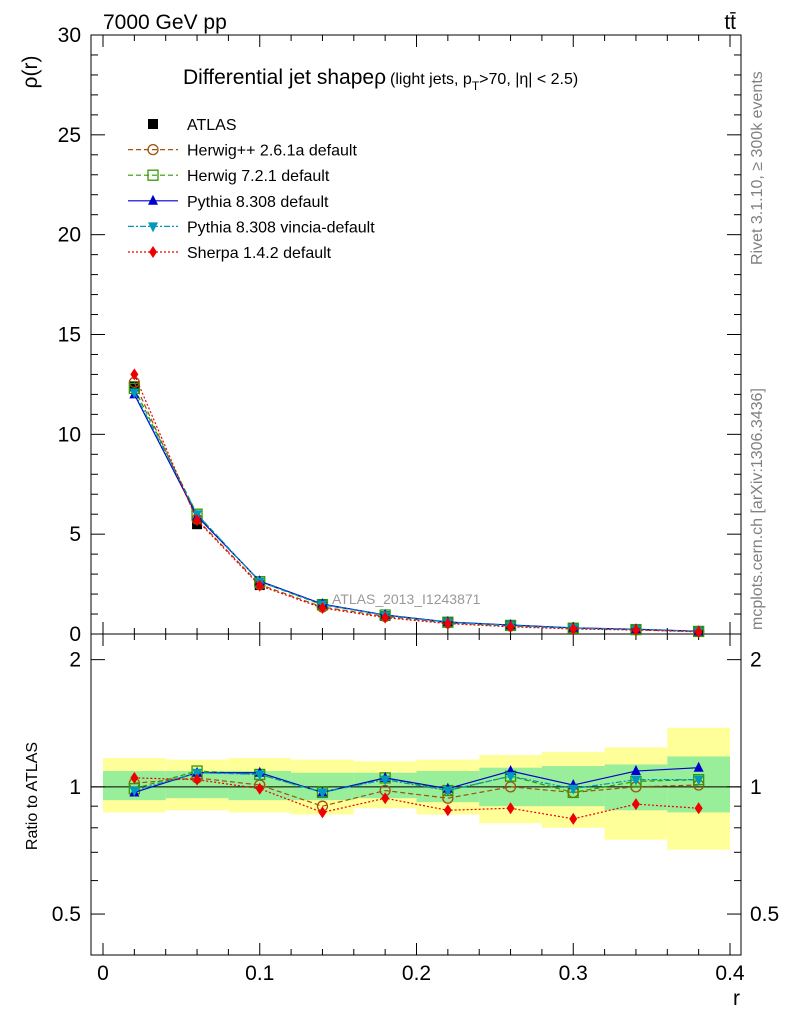  I want to click on legend-label-4: Sherpa 1.4.2 default, so click(259, 253).